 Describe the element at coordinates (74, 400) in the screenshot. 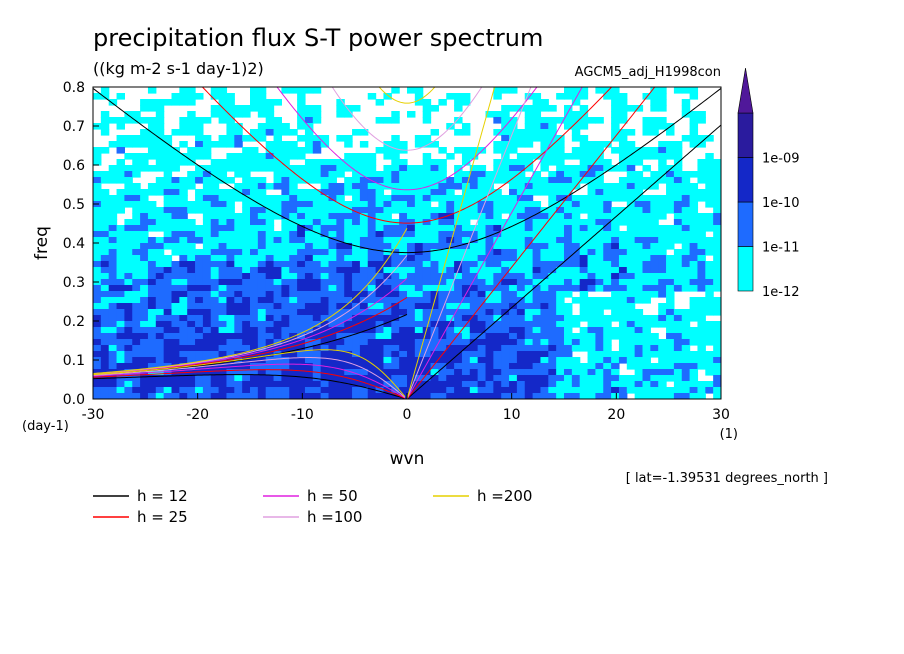

I see `y-tick-label: 0.0` at that location.